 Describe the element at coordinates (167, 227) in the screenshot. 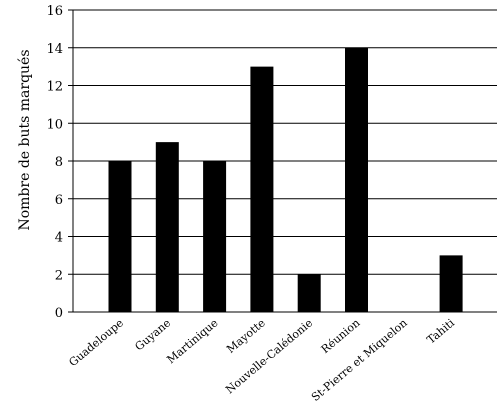

I see `bar-guyane` at that location.